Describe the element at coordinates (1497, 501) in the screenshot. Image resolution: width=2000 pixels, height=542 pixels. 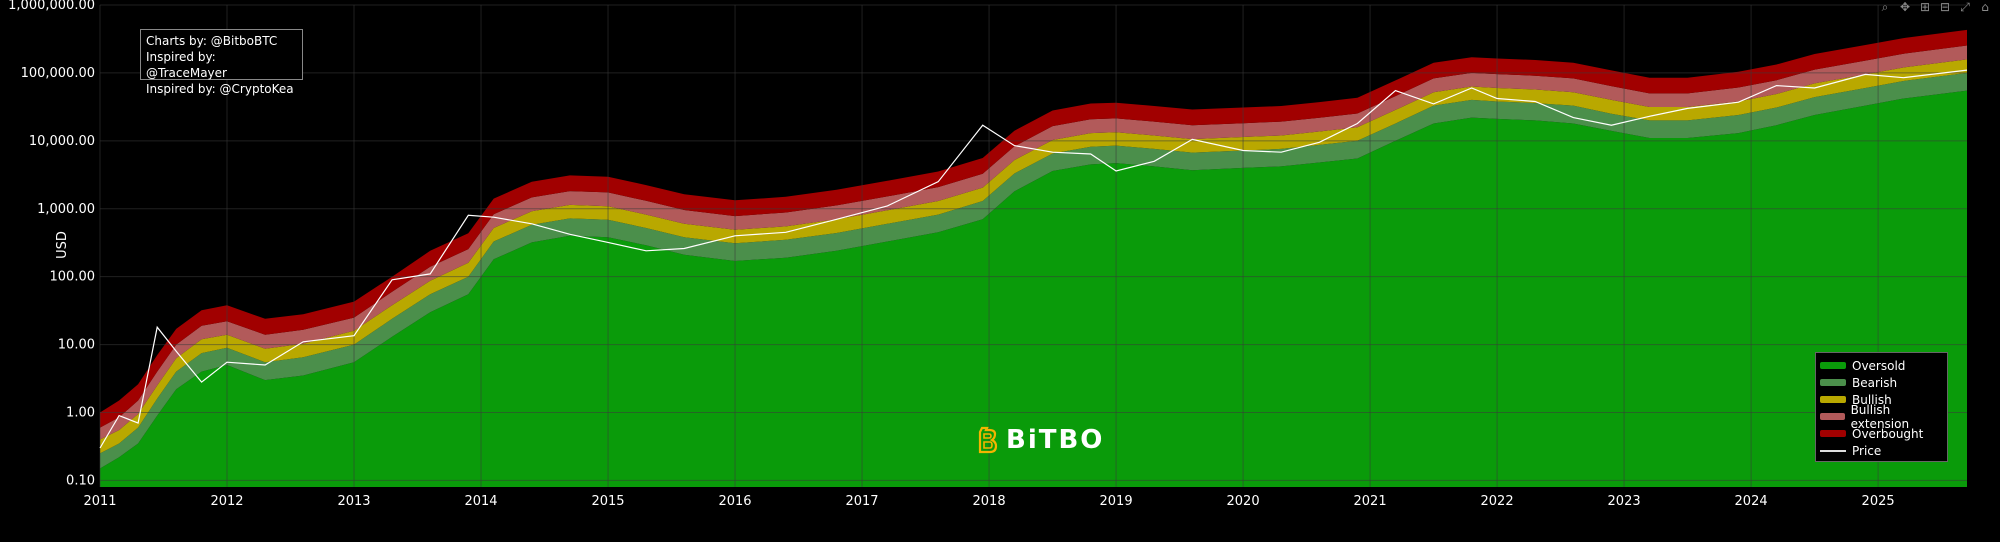
I see `x-tick-label: 2022` at that location.